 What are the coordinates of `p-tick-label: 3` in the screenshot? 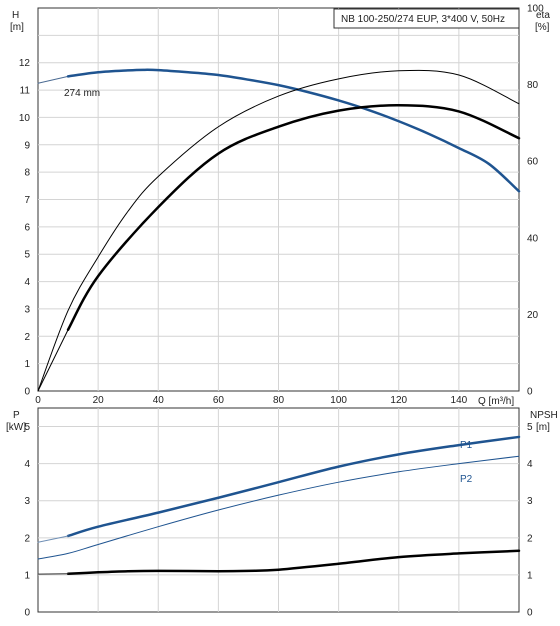 It's located at (27, 501).